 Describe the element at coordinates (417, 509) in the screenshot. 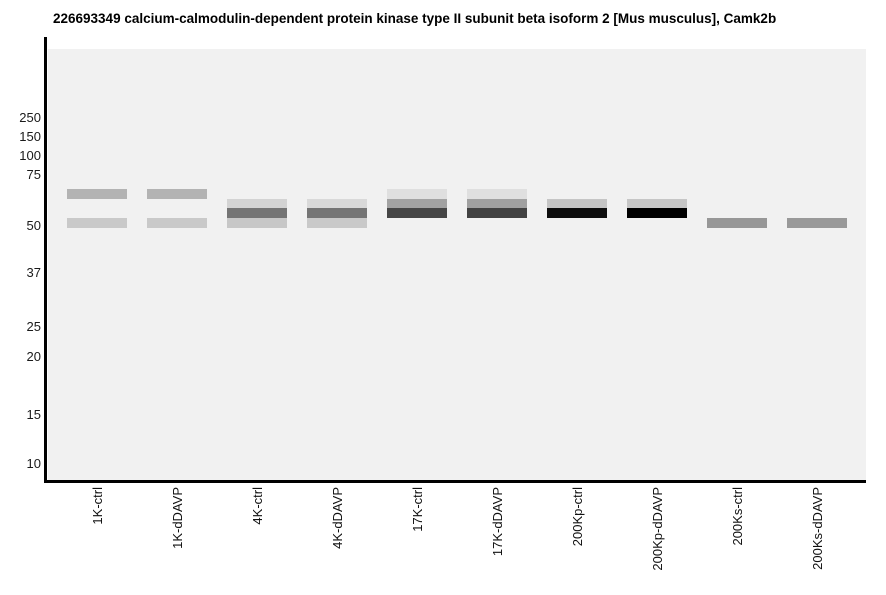

I see `lane-label: 17K-ctrl` at that location.